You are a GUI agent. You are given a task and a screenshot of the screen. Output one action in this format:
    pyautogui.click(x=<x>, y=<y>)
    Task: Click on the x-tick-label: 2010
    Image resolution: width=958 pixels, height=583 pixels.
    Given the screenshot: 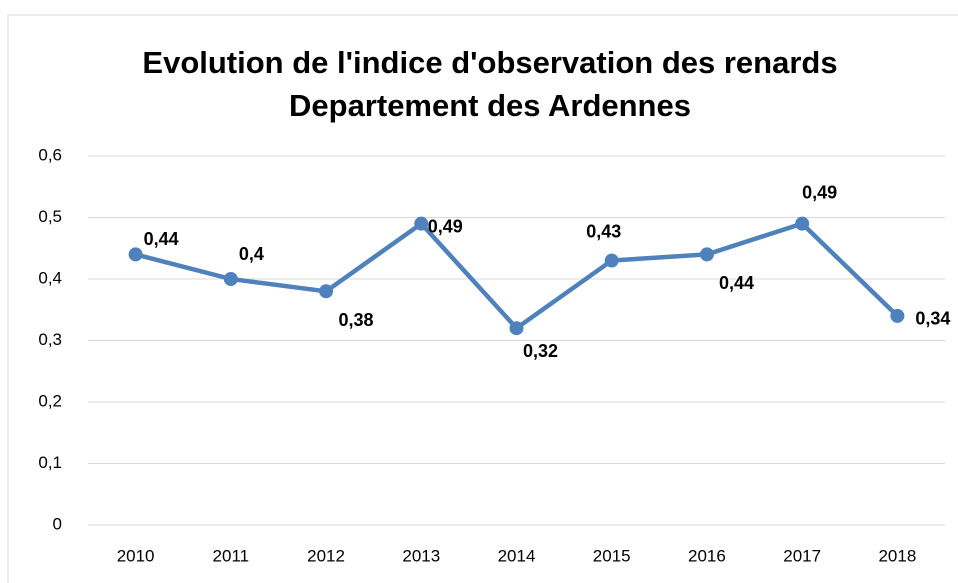 What is the action you would take?
    pyautogui.click(x=136, y=555)
    